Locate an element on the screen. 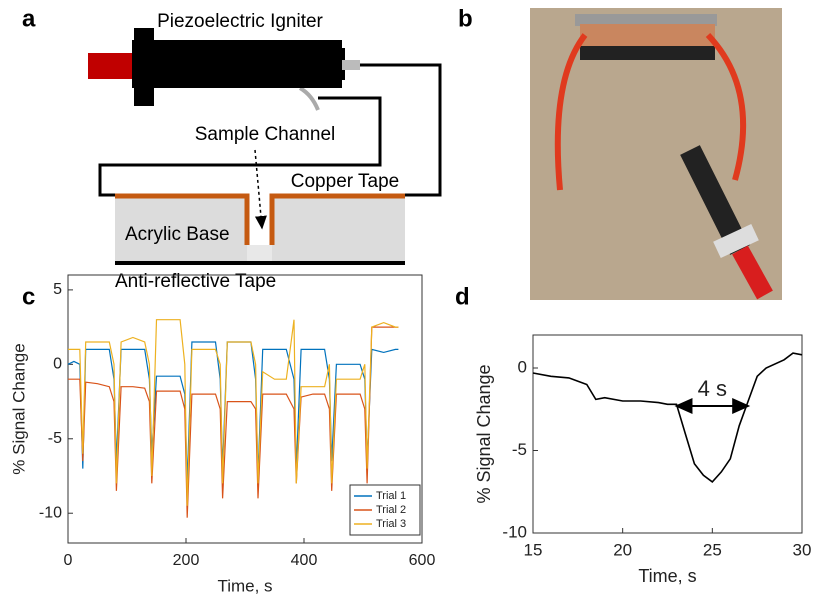 Image resolution: width=820 pixels, height=601 pixels. annotation-text: 4 s is located at coordinates (712, 388).